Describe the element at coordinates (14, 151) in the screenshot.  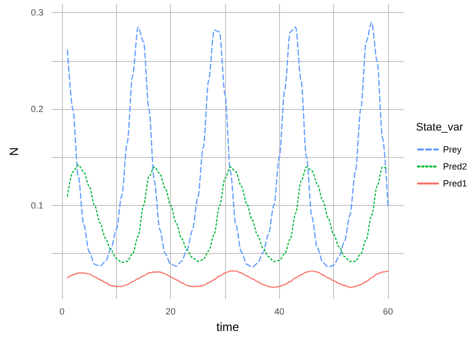
I see `y-axis-title: N` at that location.